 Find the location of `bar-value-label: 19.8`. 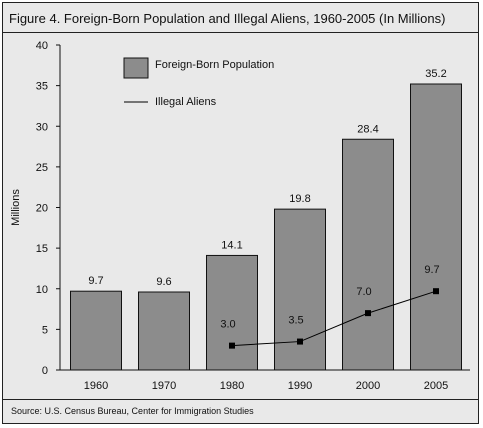

bar-value-label: 19.8 is located at coordinates (299, 199).